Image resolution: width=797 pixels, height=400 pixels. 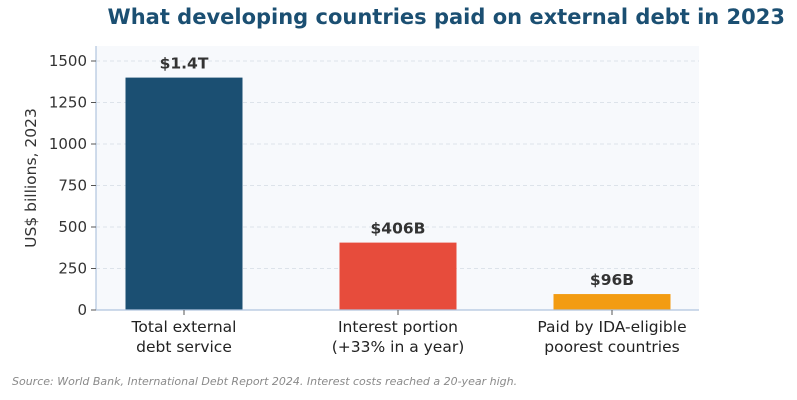 I want to click on data-label: $96B, so click(x=612, y=280).